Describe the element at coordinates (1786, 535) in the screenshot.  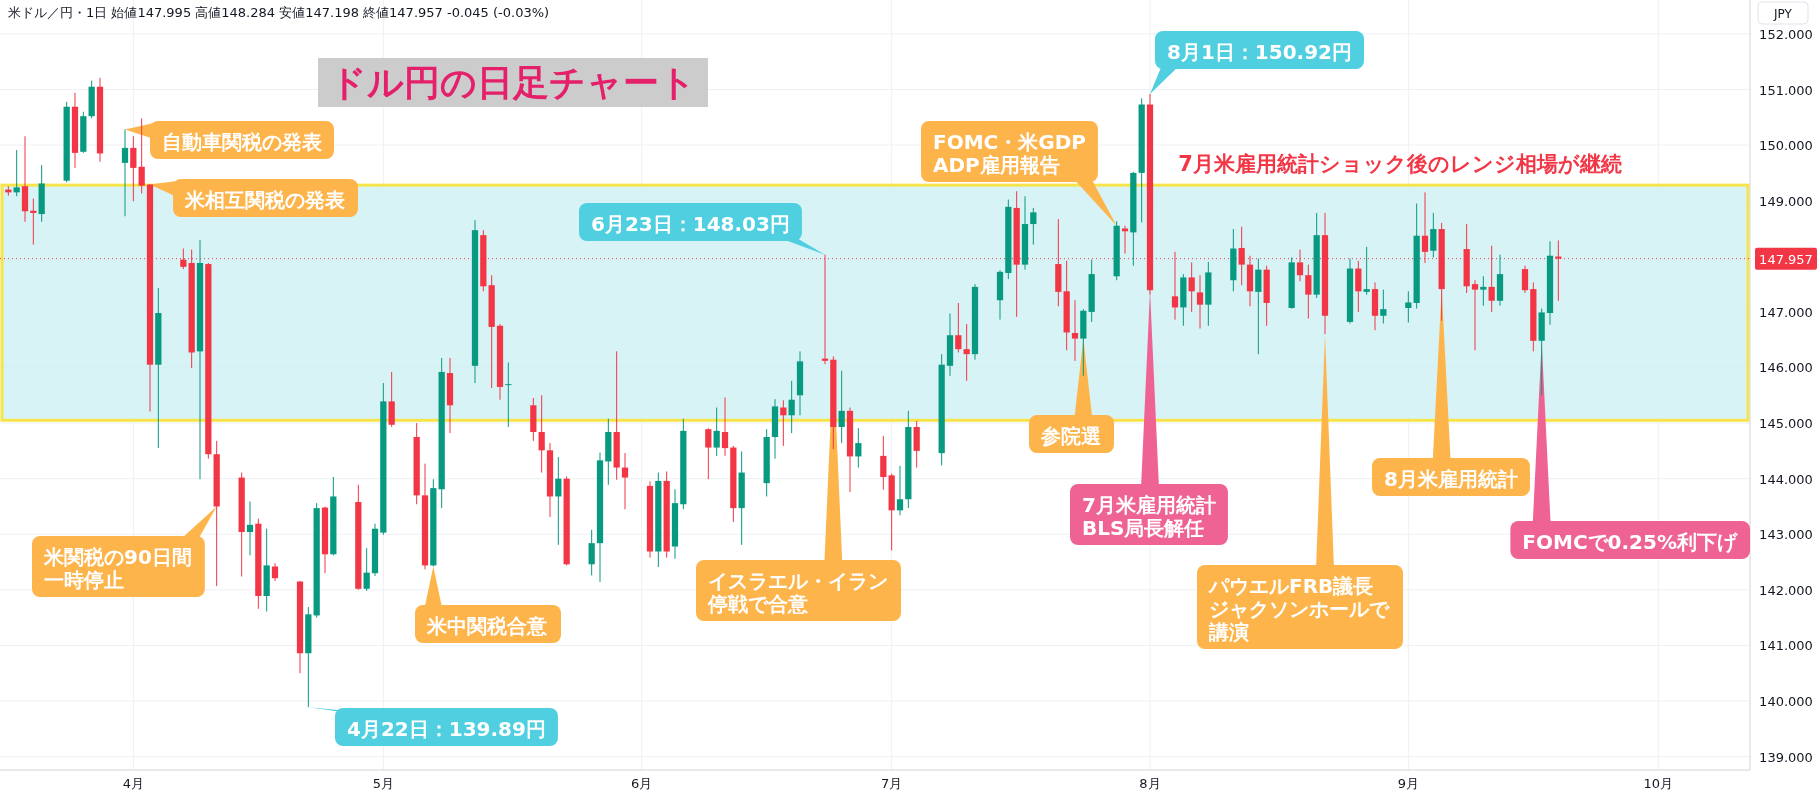
I see `y-tick-label: 143.000` at that location.